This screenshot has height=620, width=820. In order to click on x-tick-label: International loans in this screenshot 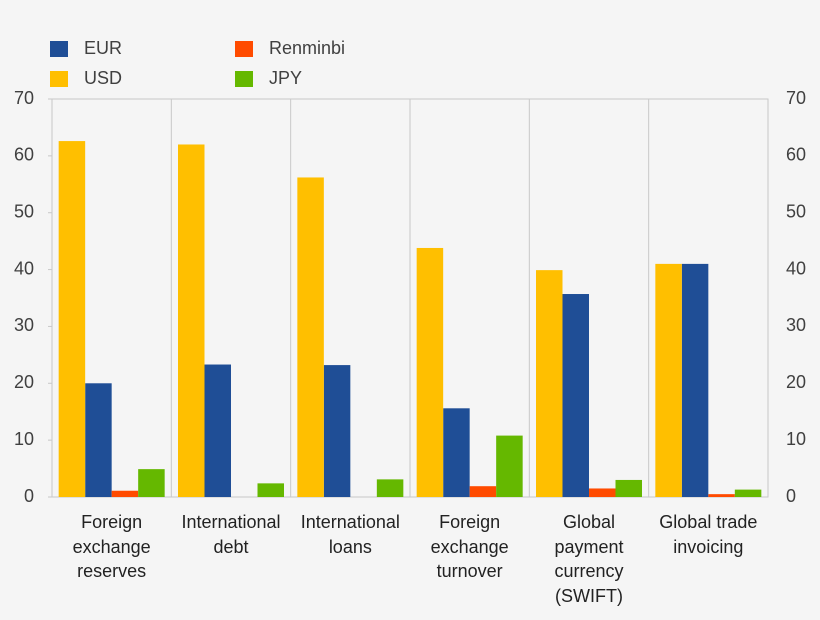, I will do `click(350, 534)`.